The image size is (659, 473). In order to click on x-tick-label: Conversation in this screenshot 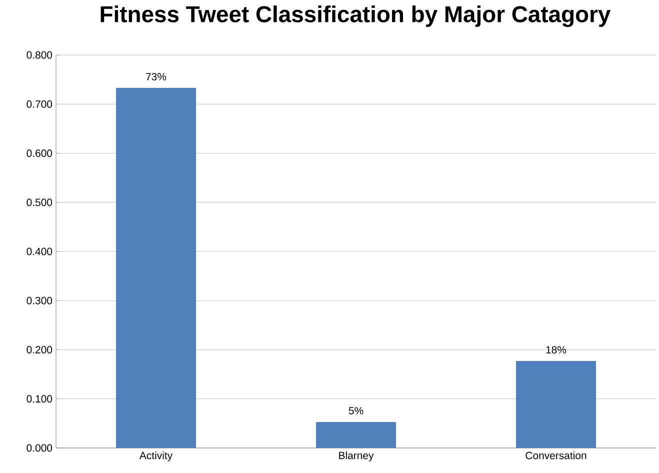, I will do `click(556, 456)`.